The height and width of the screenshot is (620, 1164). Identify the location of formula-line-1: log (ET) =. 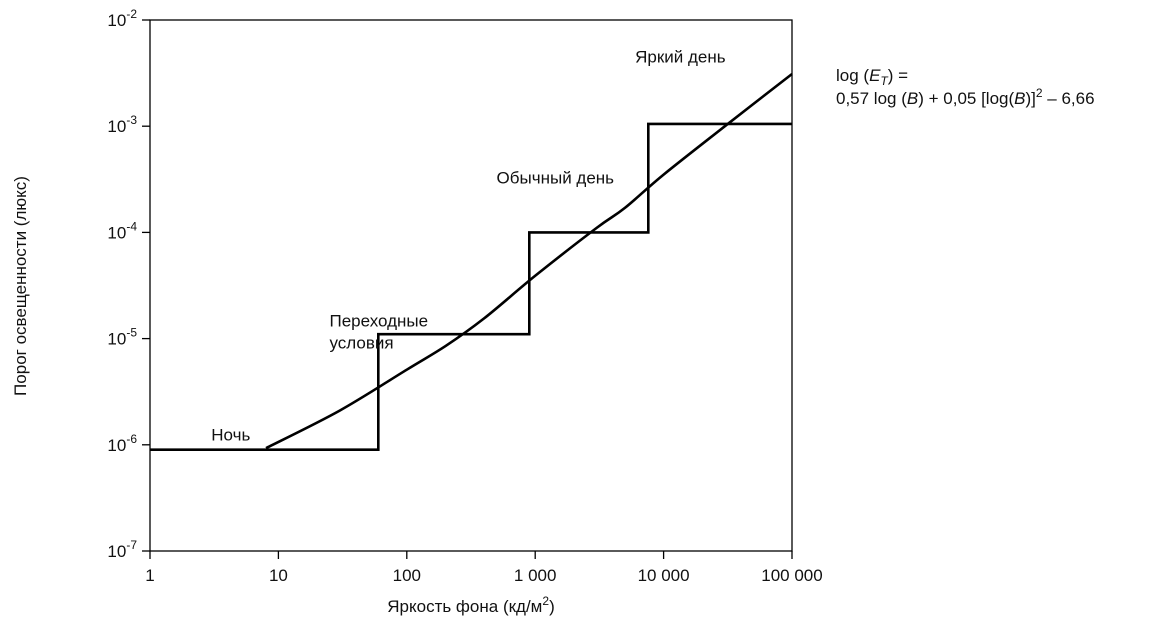
(872, 77).